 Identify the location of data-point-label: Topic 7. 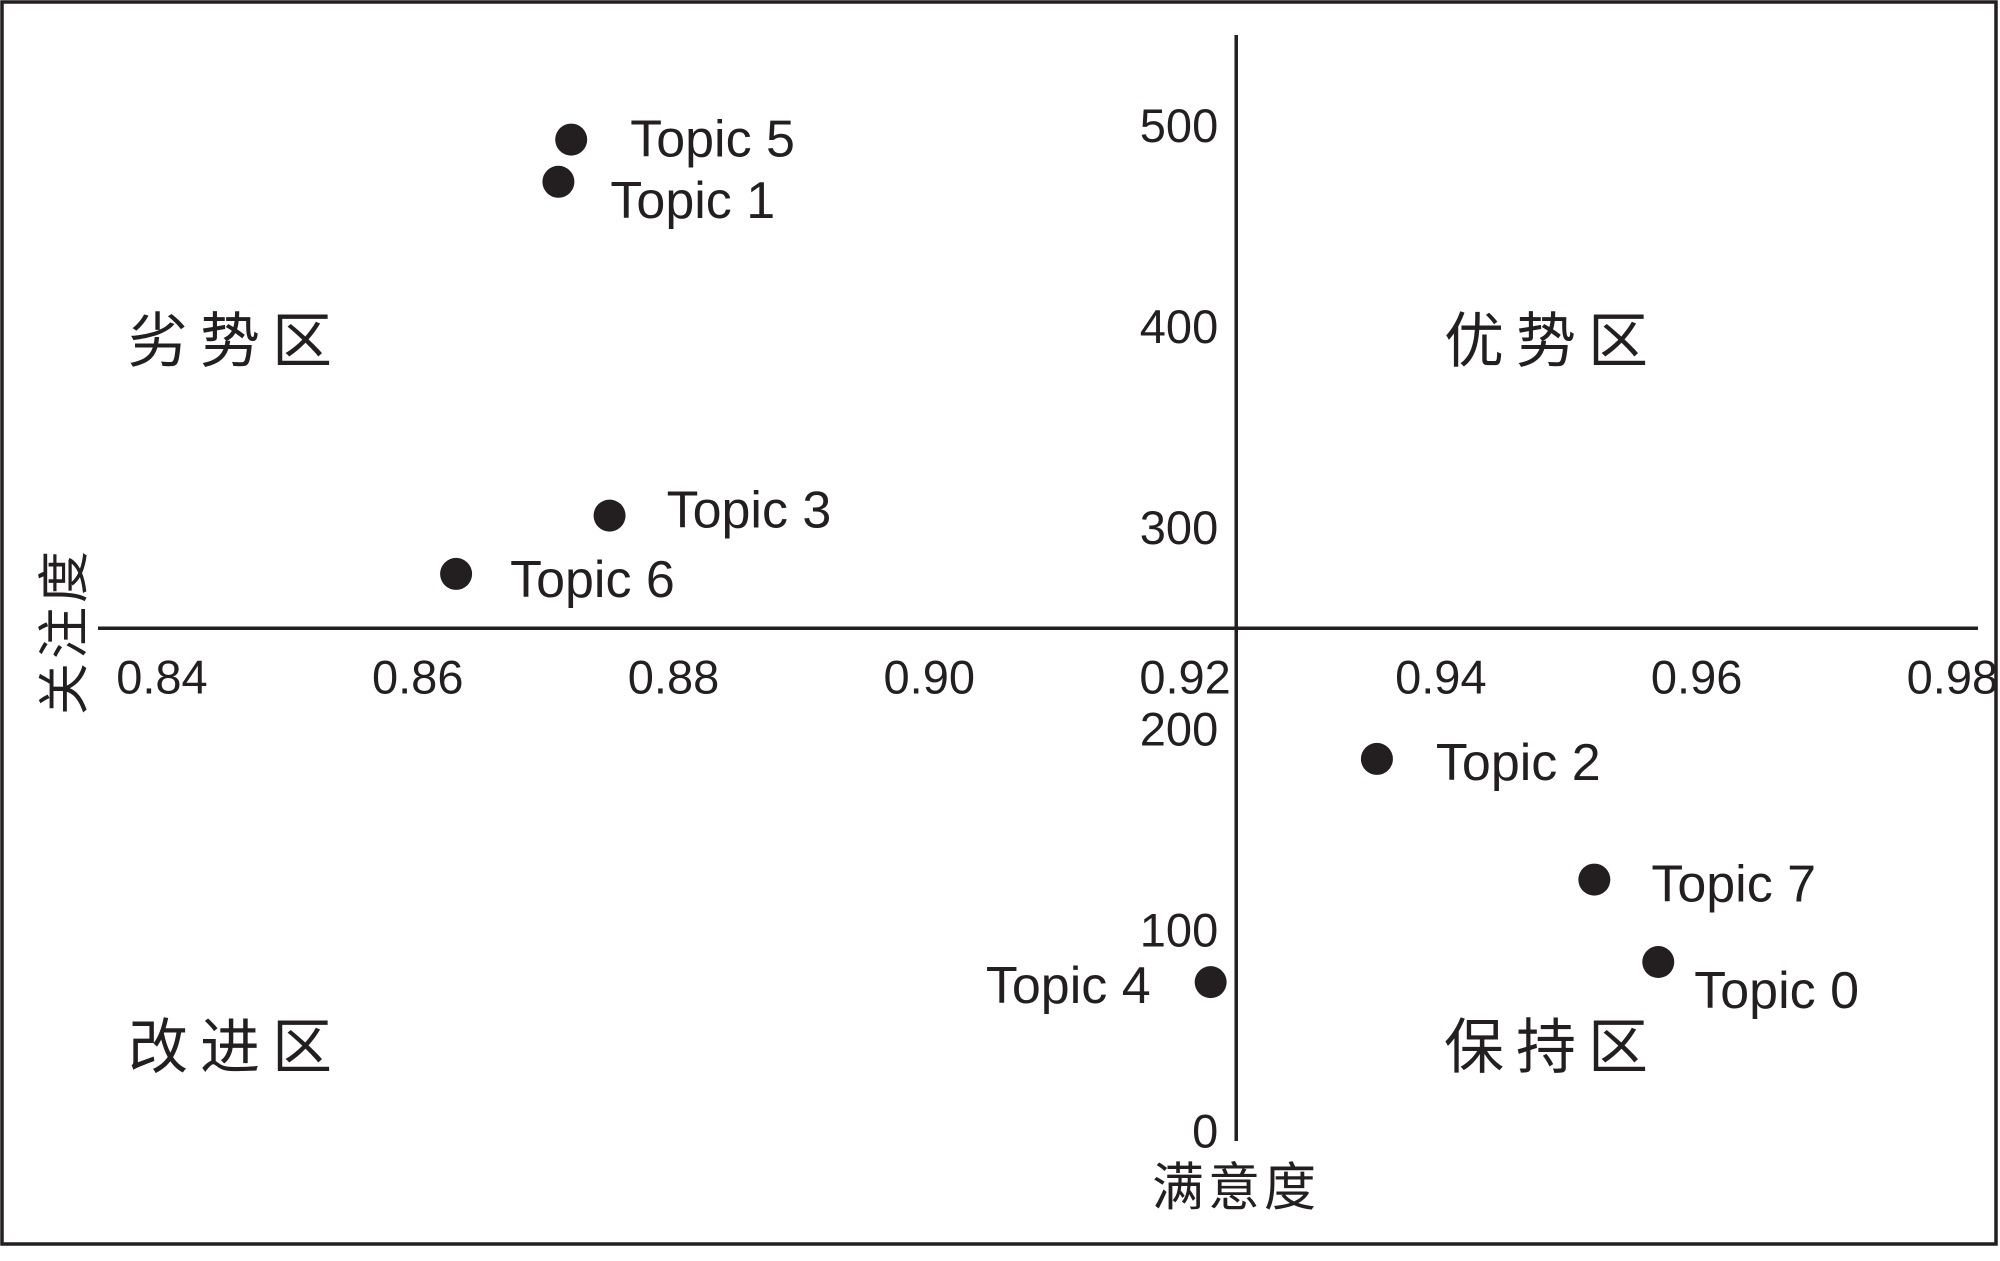
(1733, 885).